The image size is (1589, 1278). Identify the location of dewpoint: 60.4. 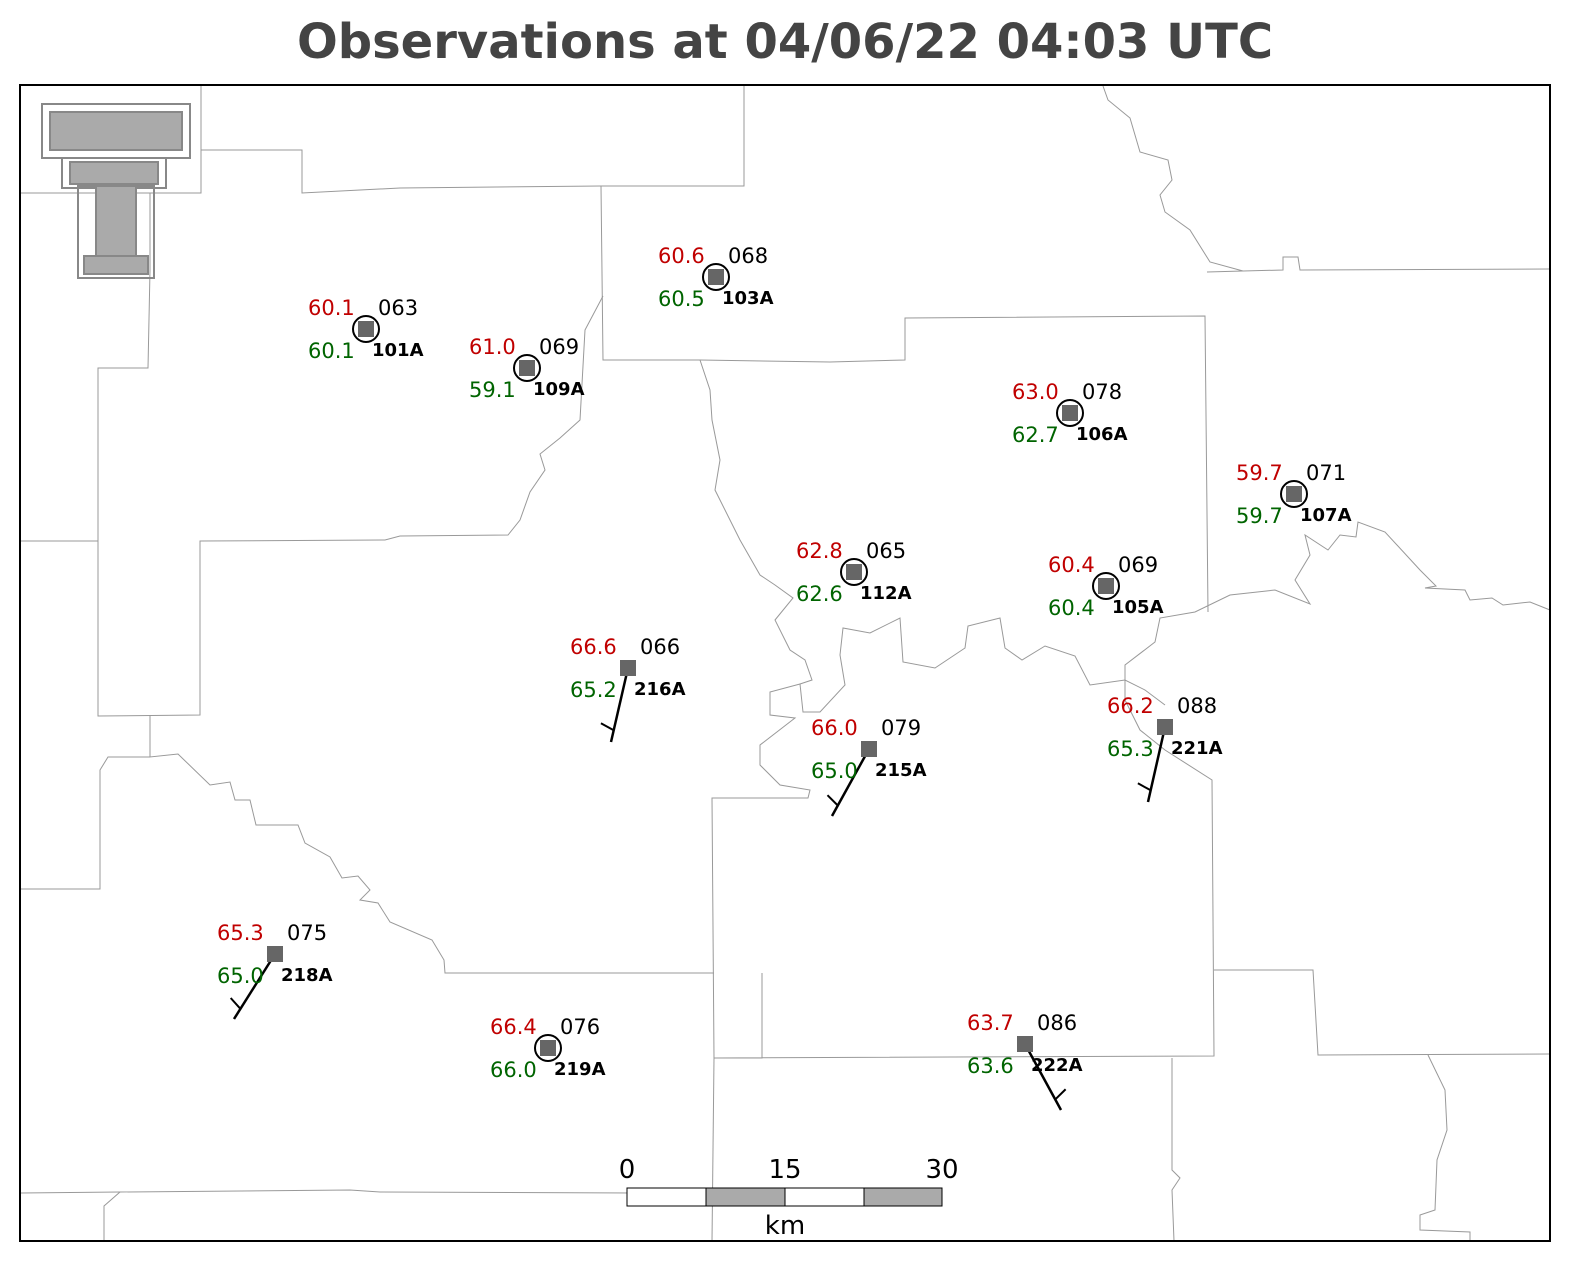
(1071, 608).